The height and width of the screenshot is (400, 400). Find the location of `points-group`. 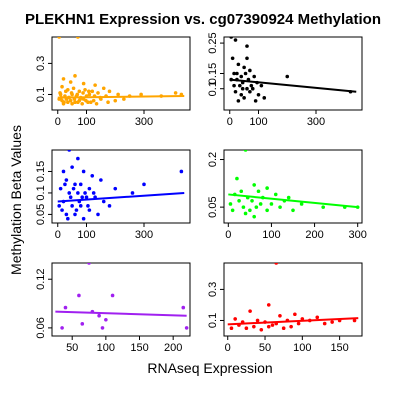

points-group is located at coordinates (121, 71).